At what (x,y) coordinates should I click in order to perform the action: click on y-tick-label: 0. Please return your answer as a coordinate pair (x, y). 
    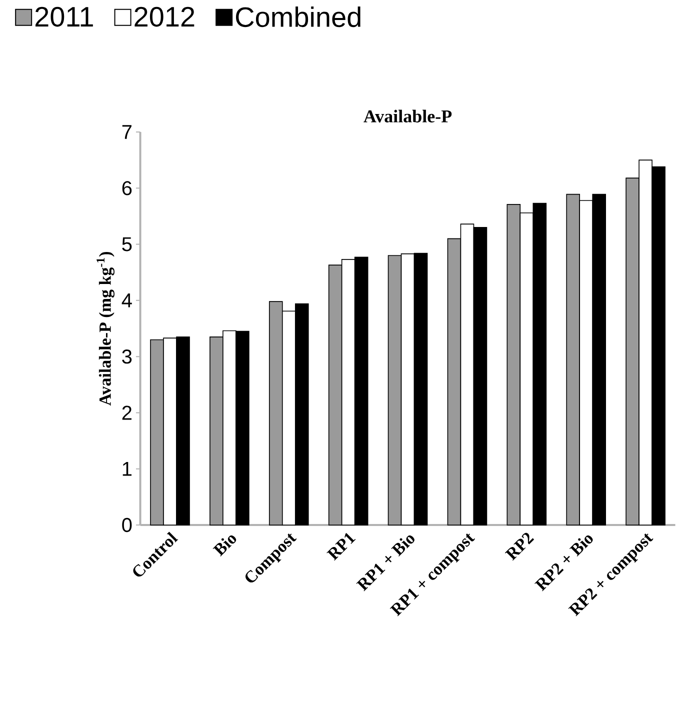
    Looking at the image, I should click on (127, 525).